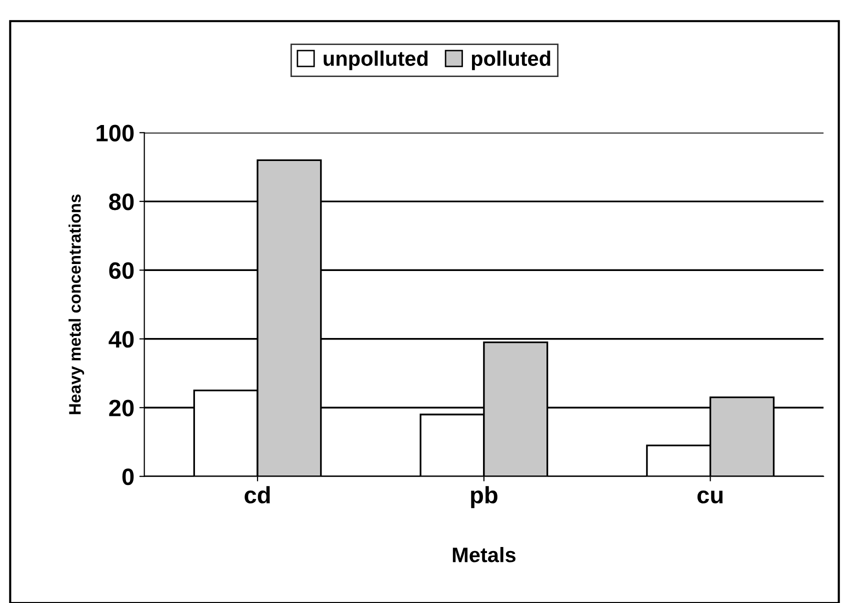 This screenshot has height=603, width=849. I want to click on y-tick-label: 60, so click(121, 270).